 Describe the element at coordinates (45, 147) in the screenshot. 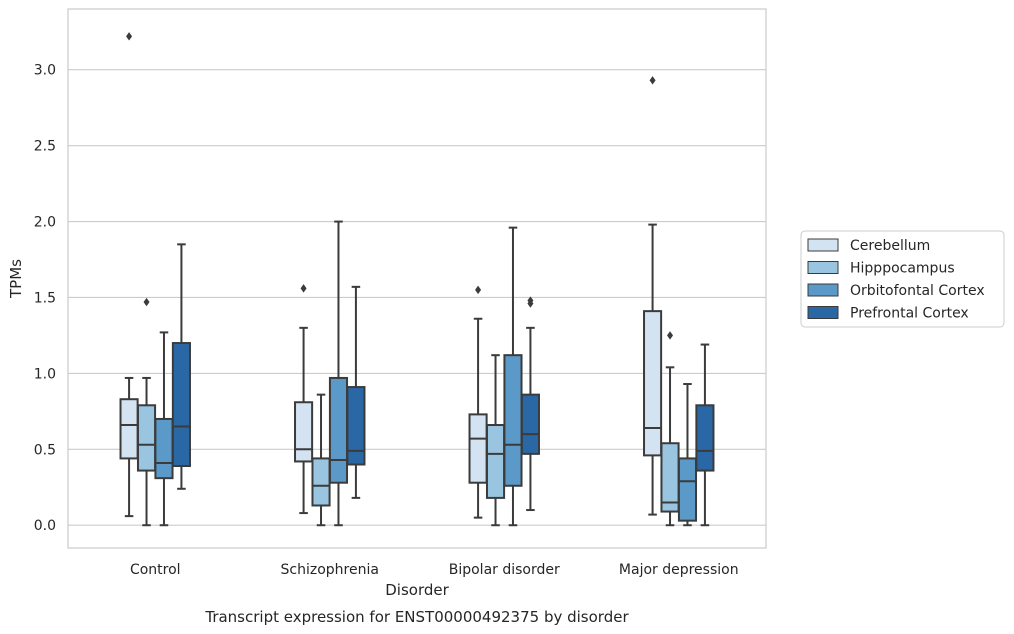

I see `y-tick-label: 2.5` at that location.